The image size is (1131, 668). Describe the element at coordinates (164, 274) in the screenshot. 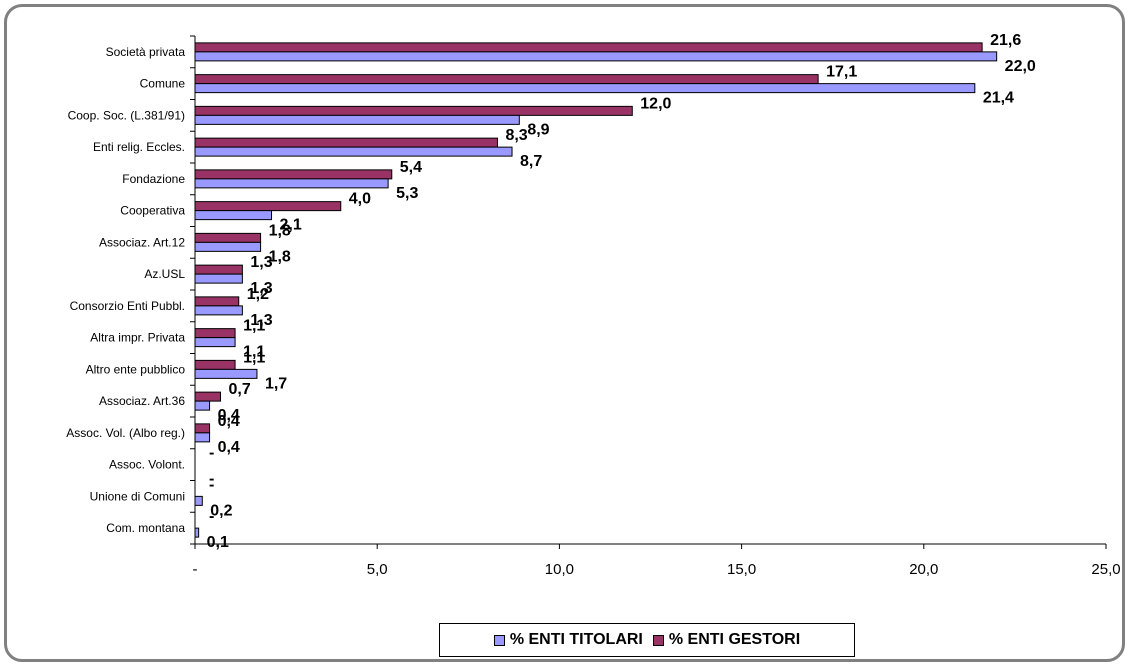

I see `category-label-az-usl: Az.USL` at that location.